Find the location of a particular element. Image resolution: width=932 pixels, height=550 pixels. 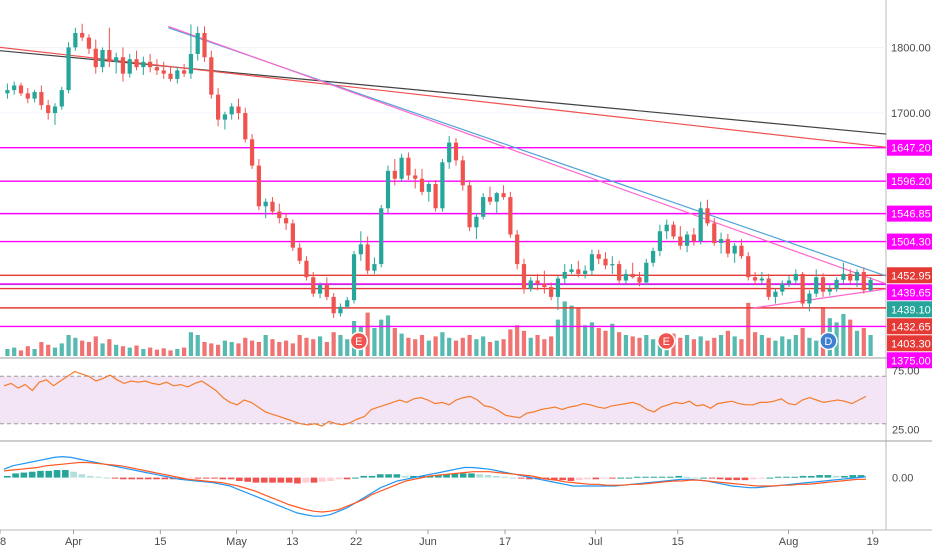

rsi-pane is located at coordinates (443, 398).